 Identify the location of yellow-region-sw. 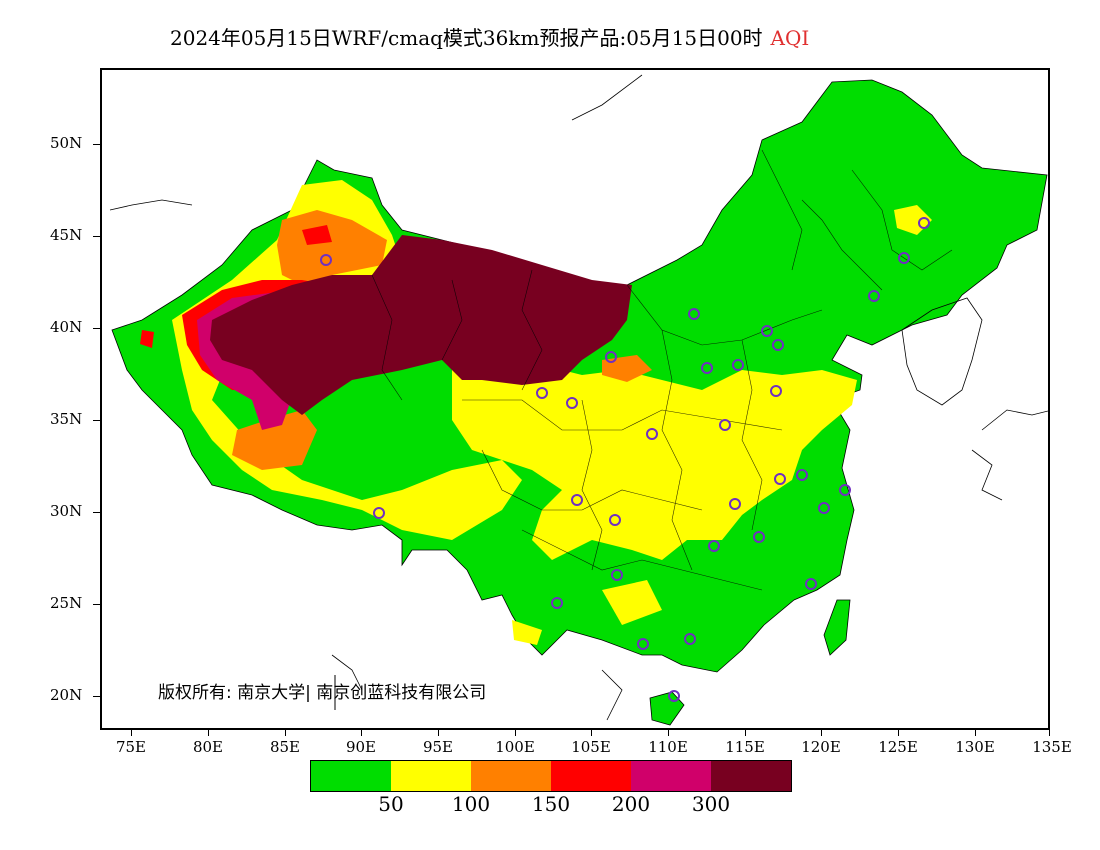
(527, 632).